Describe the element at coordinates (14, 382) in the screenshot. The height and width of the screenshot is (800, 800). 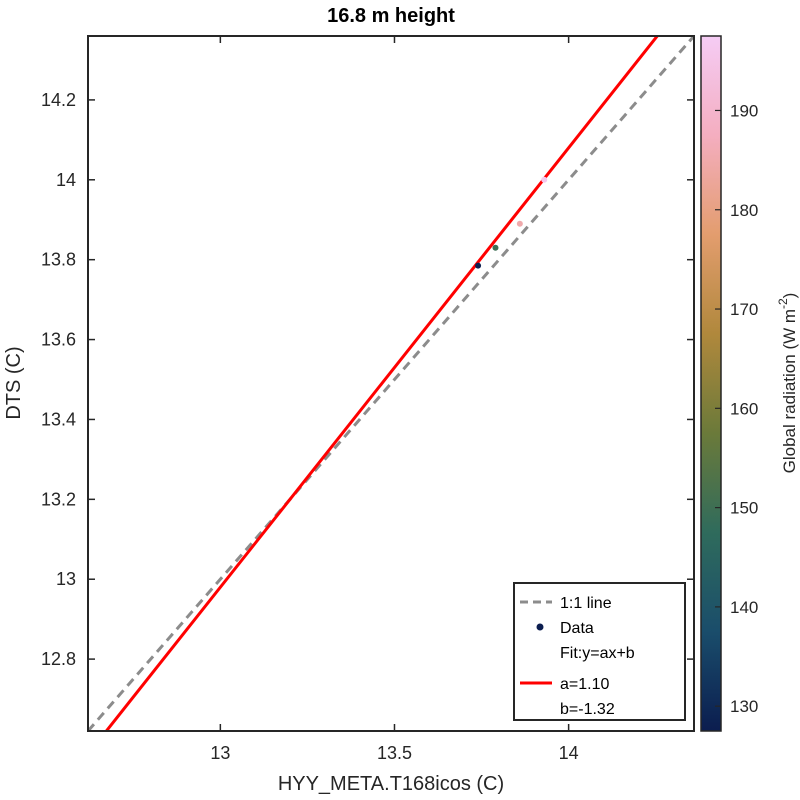
I see `y-axis-title: DTS (C)` at that location.